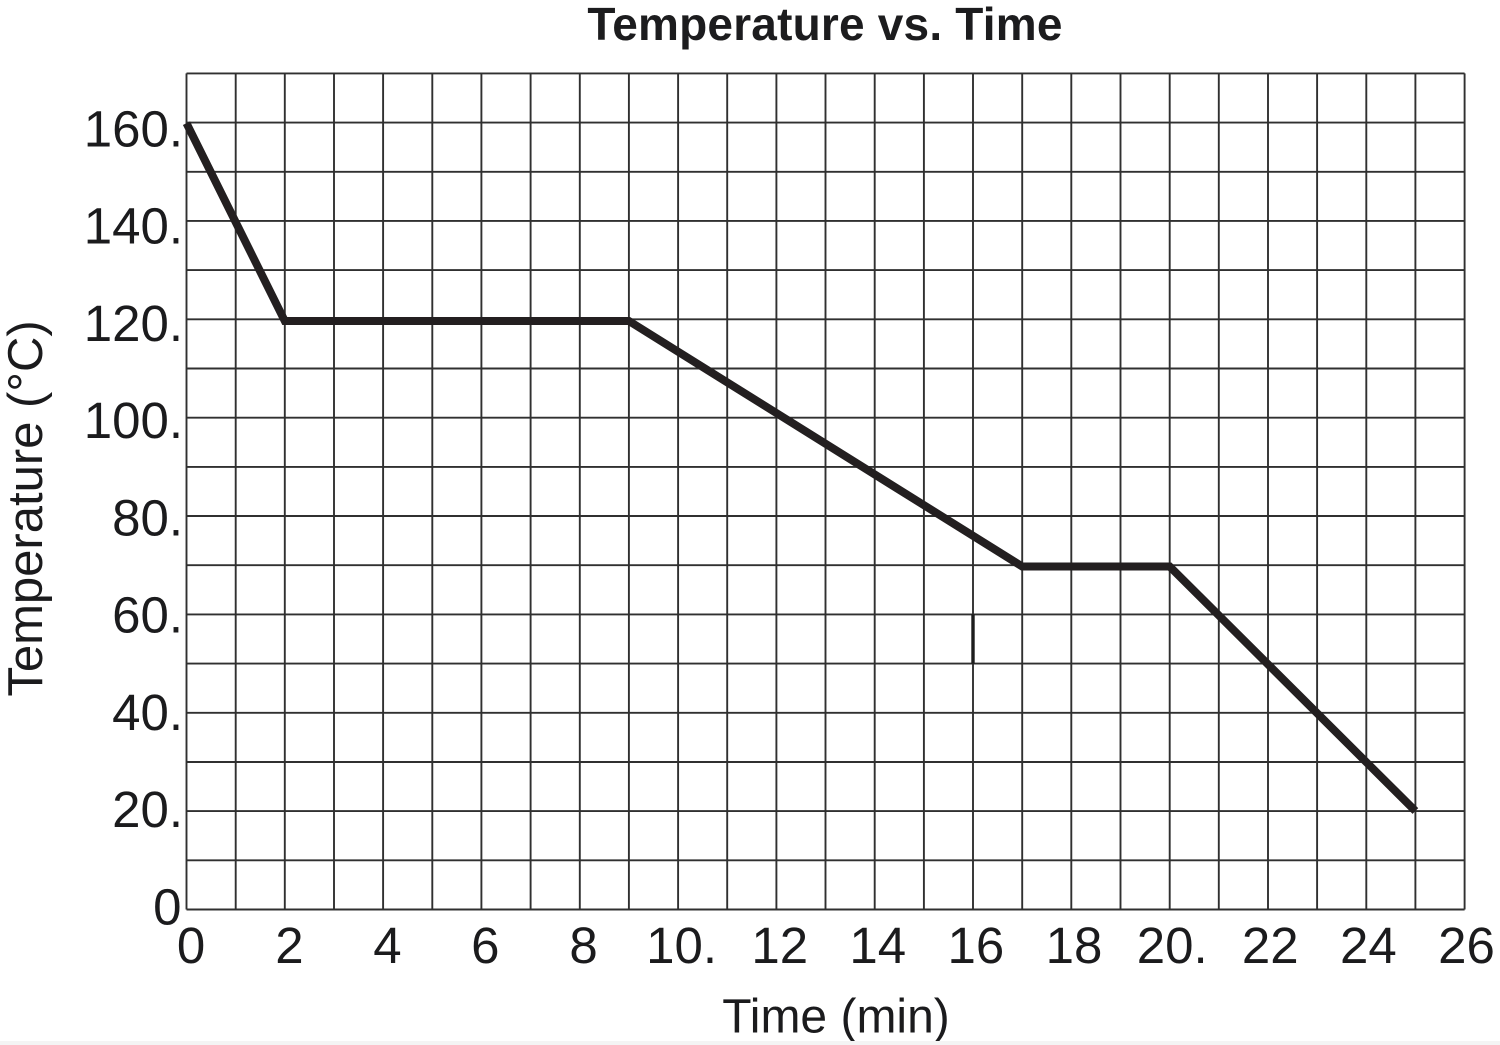 The height and width of the screenshot is (1045, 1500). What do you see at coordinates (976, 945) in the screenshot?
I see `svg-text: 16` at bounding box center [976, 945].